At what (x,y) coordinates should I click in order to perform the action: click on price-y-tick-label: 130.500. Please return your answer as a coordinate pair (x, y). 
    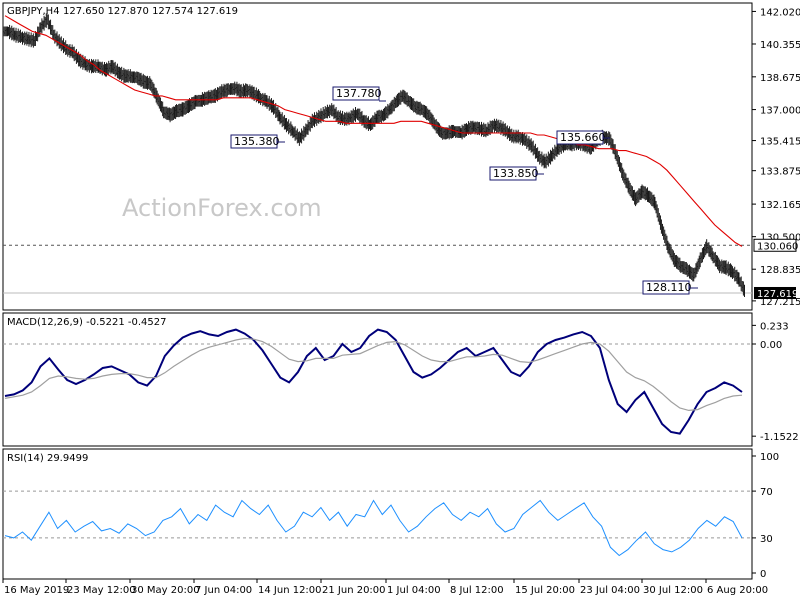
    Looking at the image, I should click on (780, 238).